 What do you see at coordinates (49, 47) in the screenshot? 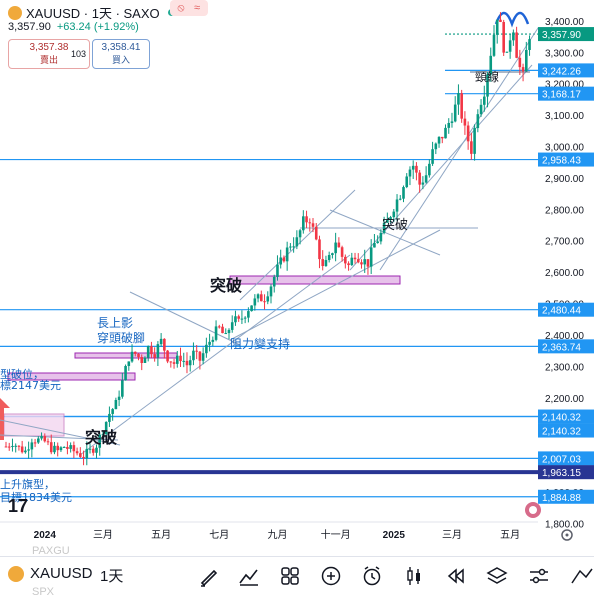
I see `sell-price: 3,357.38` at bounding box center [49, 47].